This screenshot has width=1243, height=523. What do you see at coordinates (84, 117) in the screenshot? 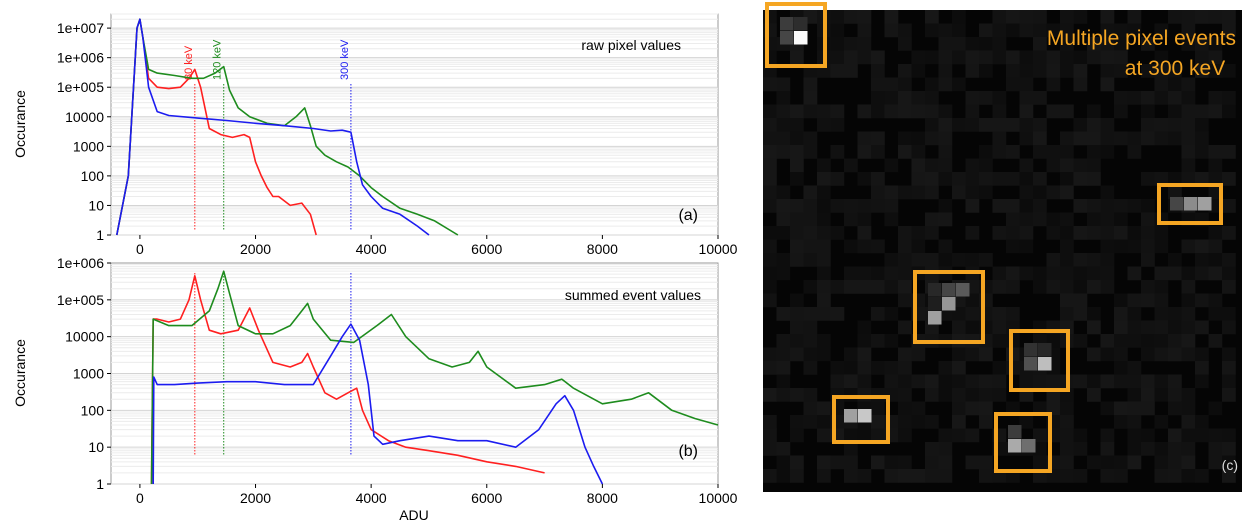
I see `y-tick-label: 10000` at bounding box center [84, 117].